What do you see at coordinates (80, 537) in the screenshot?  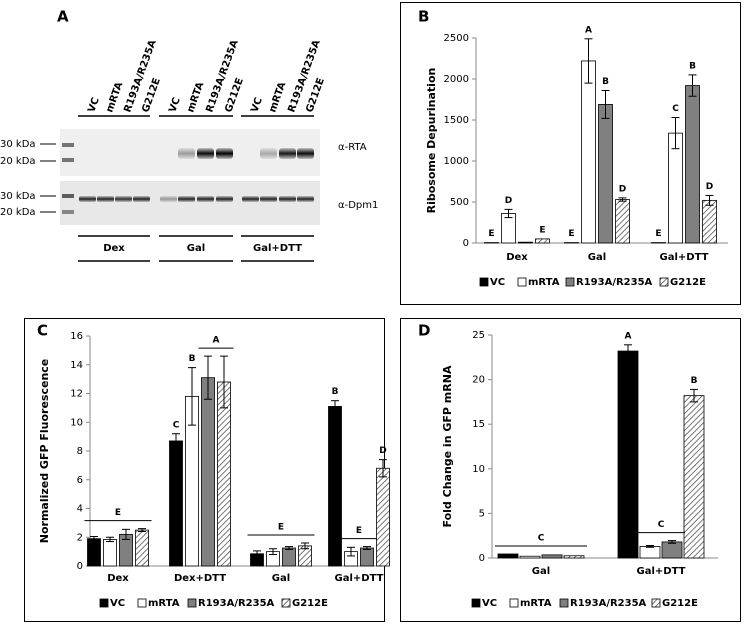 I see `y-tick-label: 2` at bounding box center [80, 537].